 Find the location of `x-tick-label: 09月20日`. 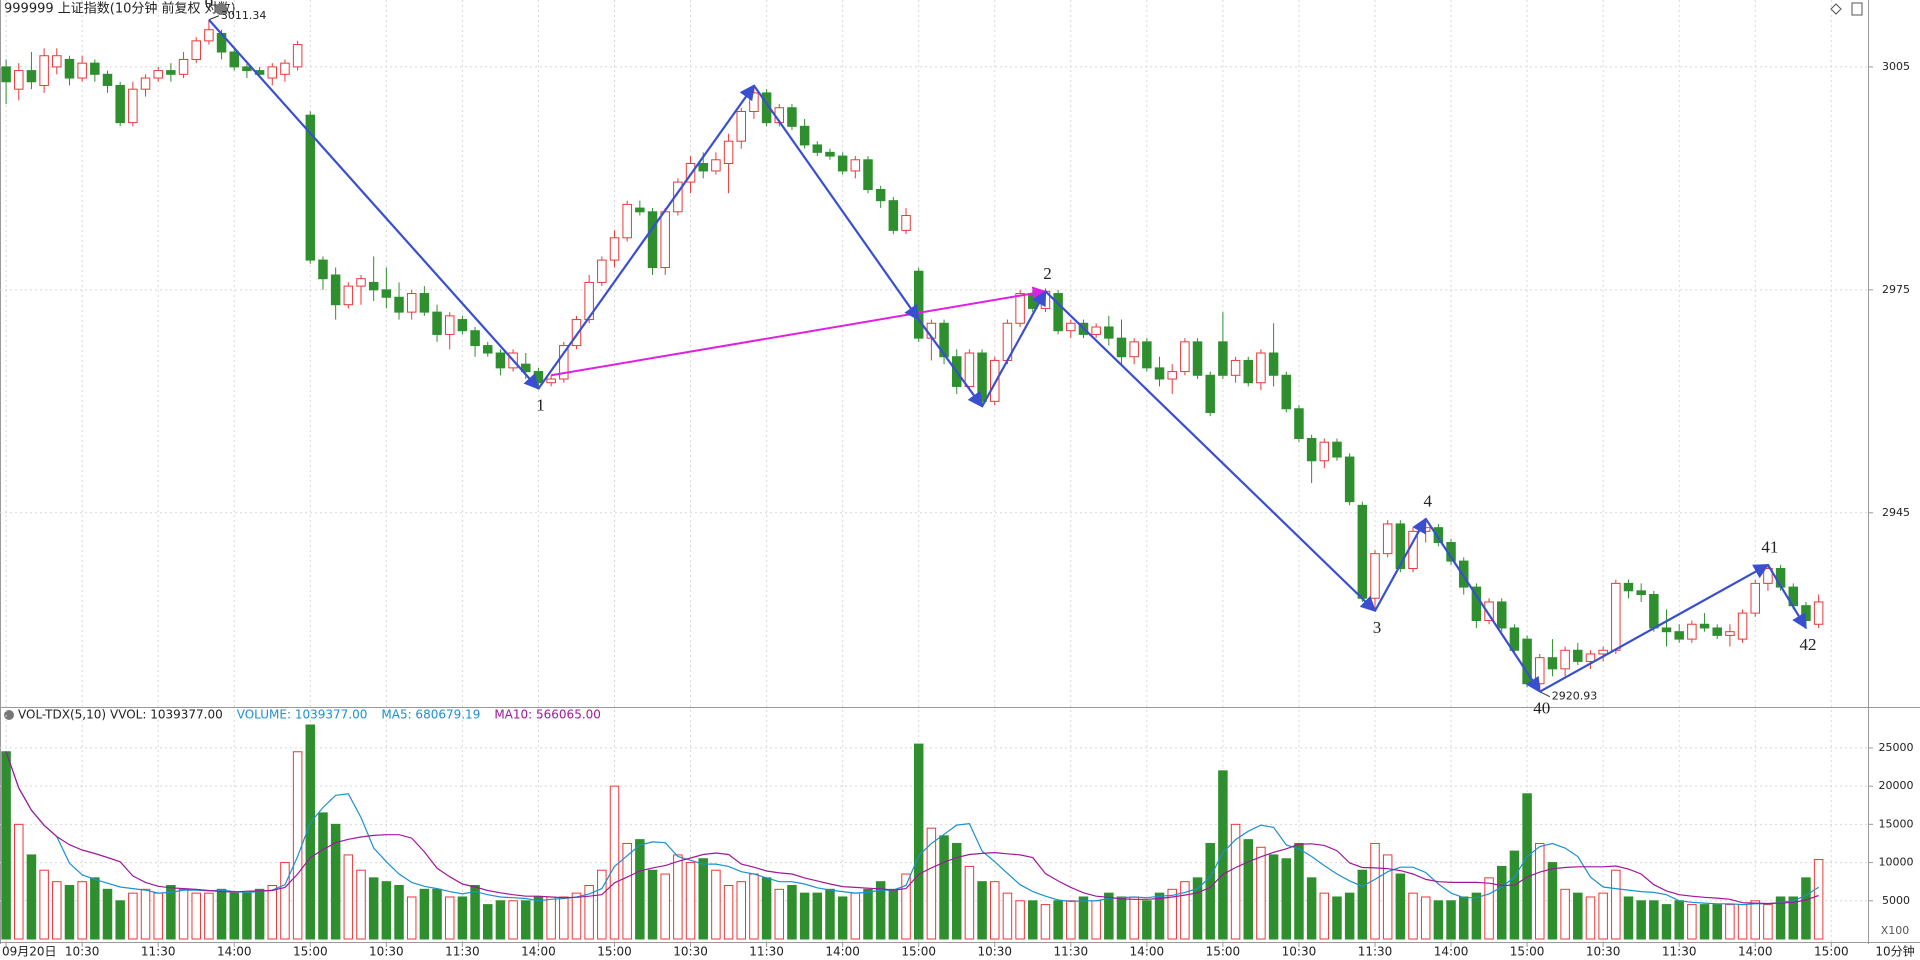

x-tick-label: 09月20日 is located at coordinates (29, 952).